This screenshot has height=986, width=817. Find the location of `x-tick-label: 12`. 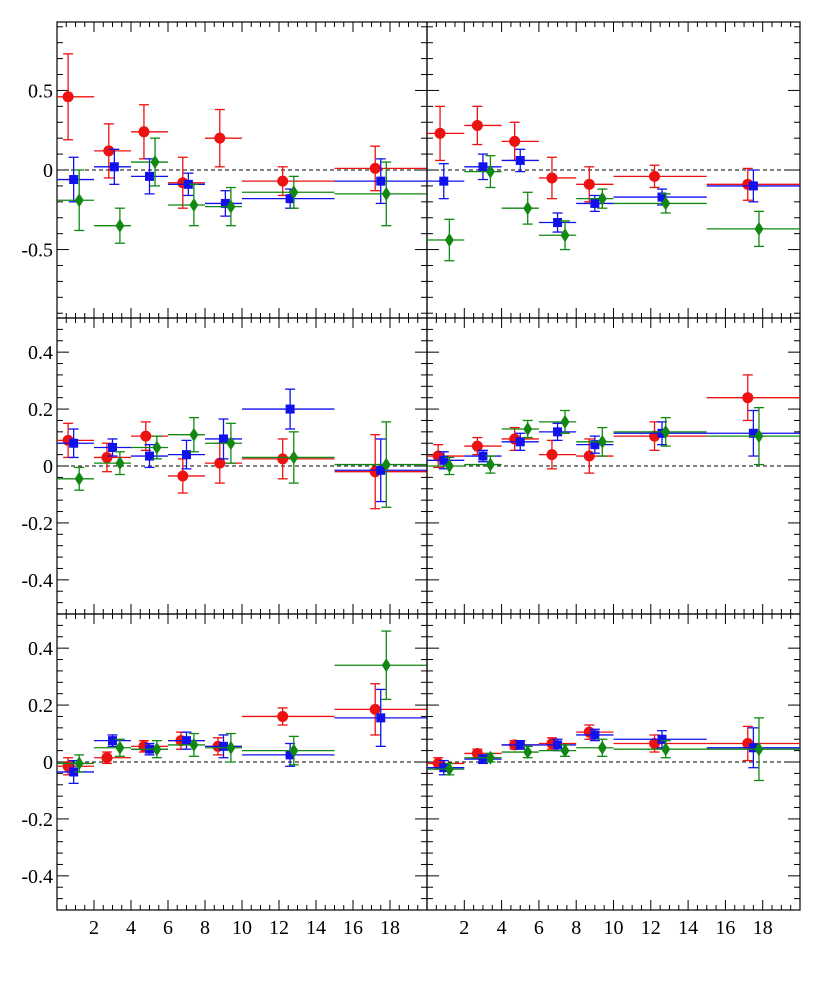

x-tick-label: 12 is located at coordinates (279, 928).